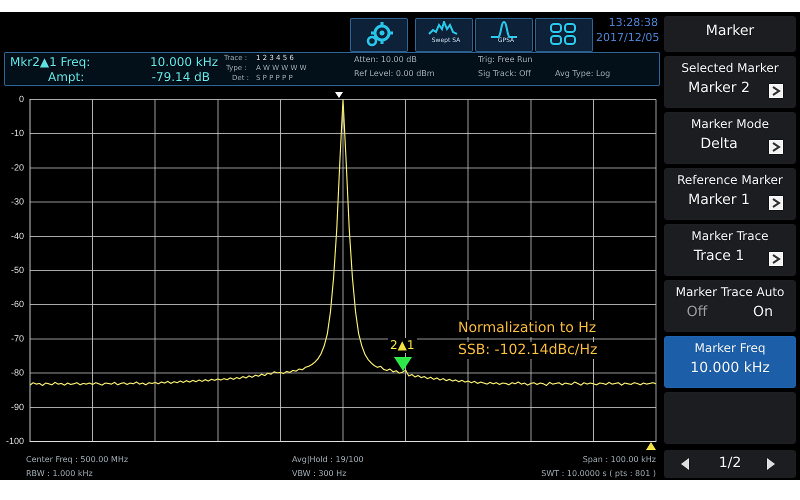 Image resolution: width=800 pixels, height=500 pixels. Describe the element at coordinates (17, 304) in the screenshot. I see `y-tick-label: -60` at that location.